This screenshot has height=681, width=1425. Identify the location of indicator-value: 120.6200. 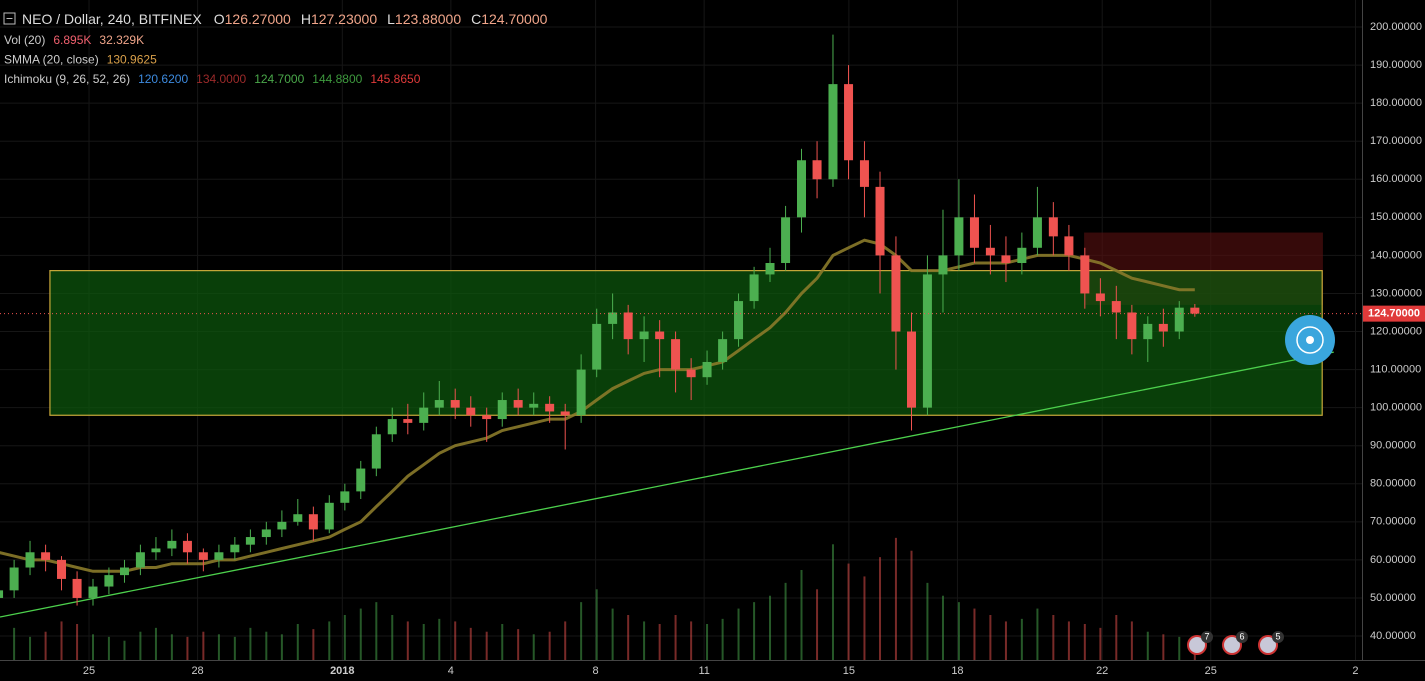
(163, 79).